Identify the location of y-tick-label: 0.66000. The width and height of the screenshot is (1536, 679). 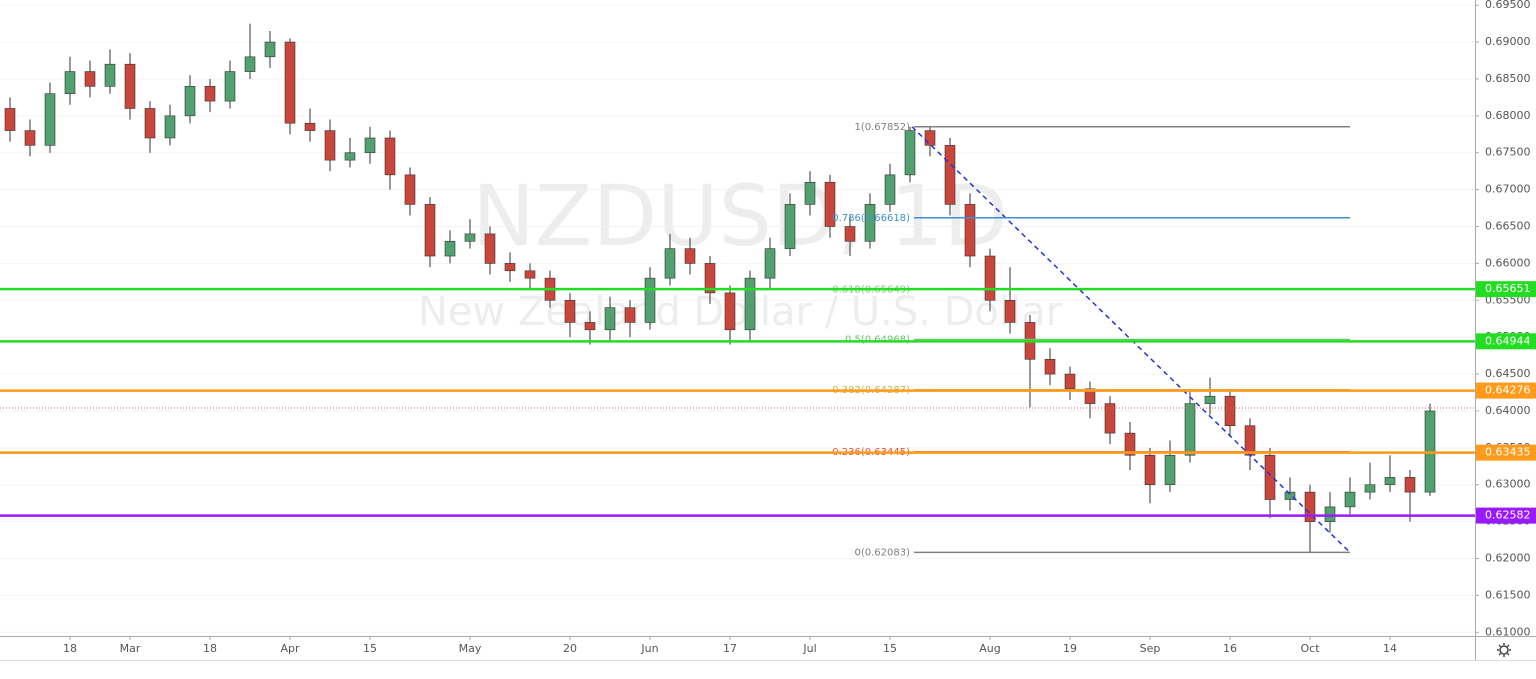
(1508, 262).